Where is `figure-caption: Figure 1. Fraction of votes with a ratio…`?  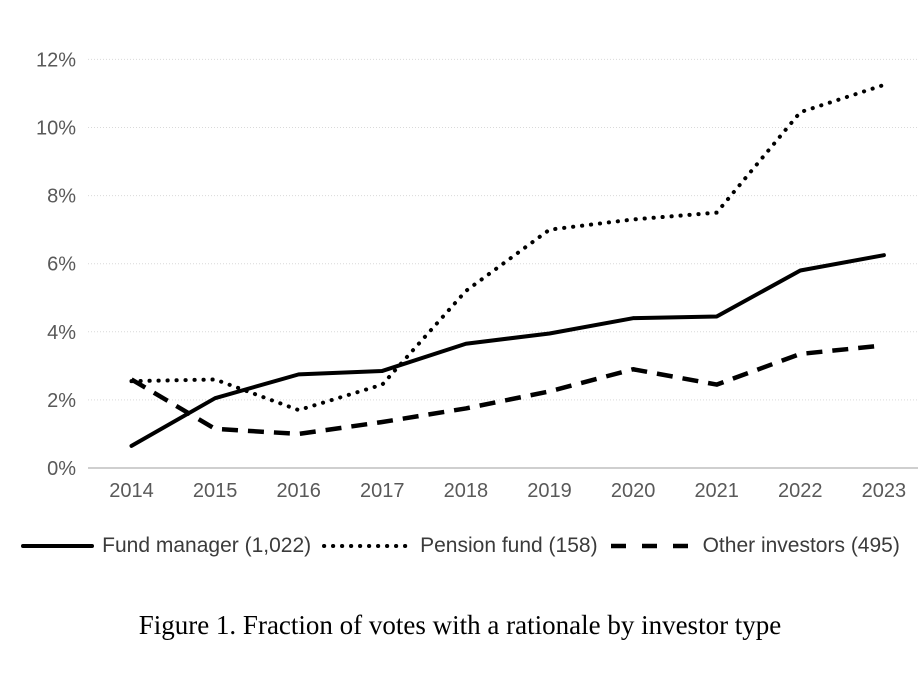
figure-caption: Figure 1. Fraction of votes with a ratio… is located at coordinates (460, 625).